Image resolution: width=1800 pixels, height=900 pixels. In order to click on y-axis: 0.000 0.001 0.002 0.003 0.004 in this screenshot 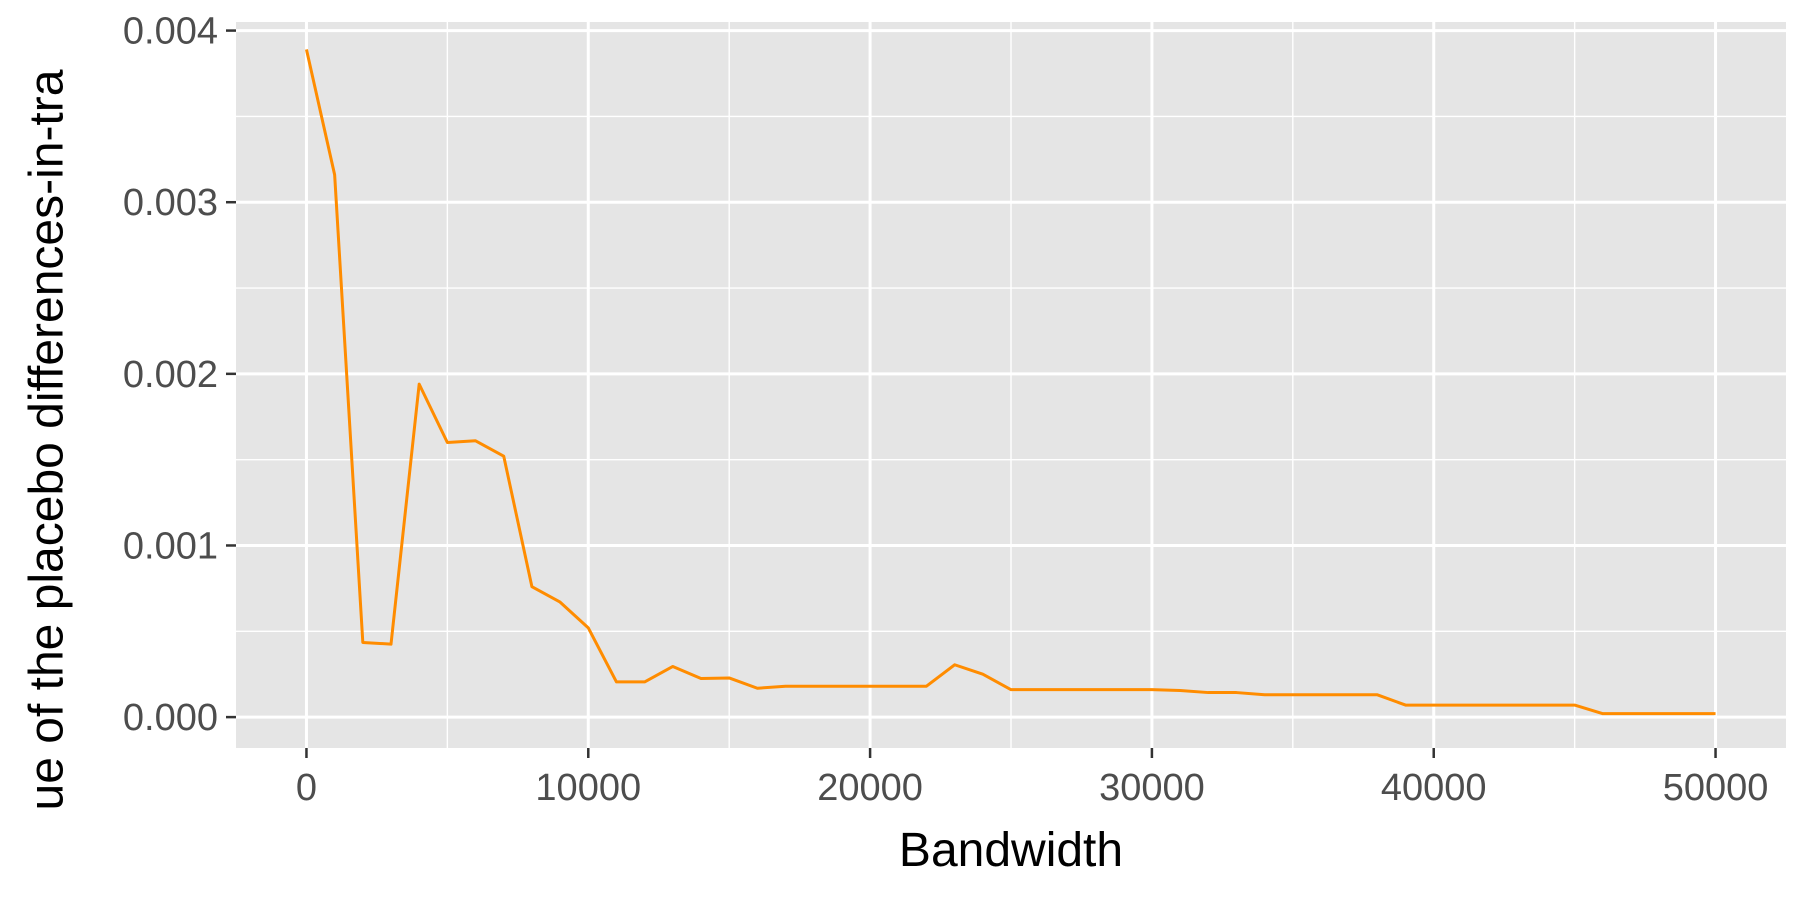, I will do `click(179, 375)`.